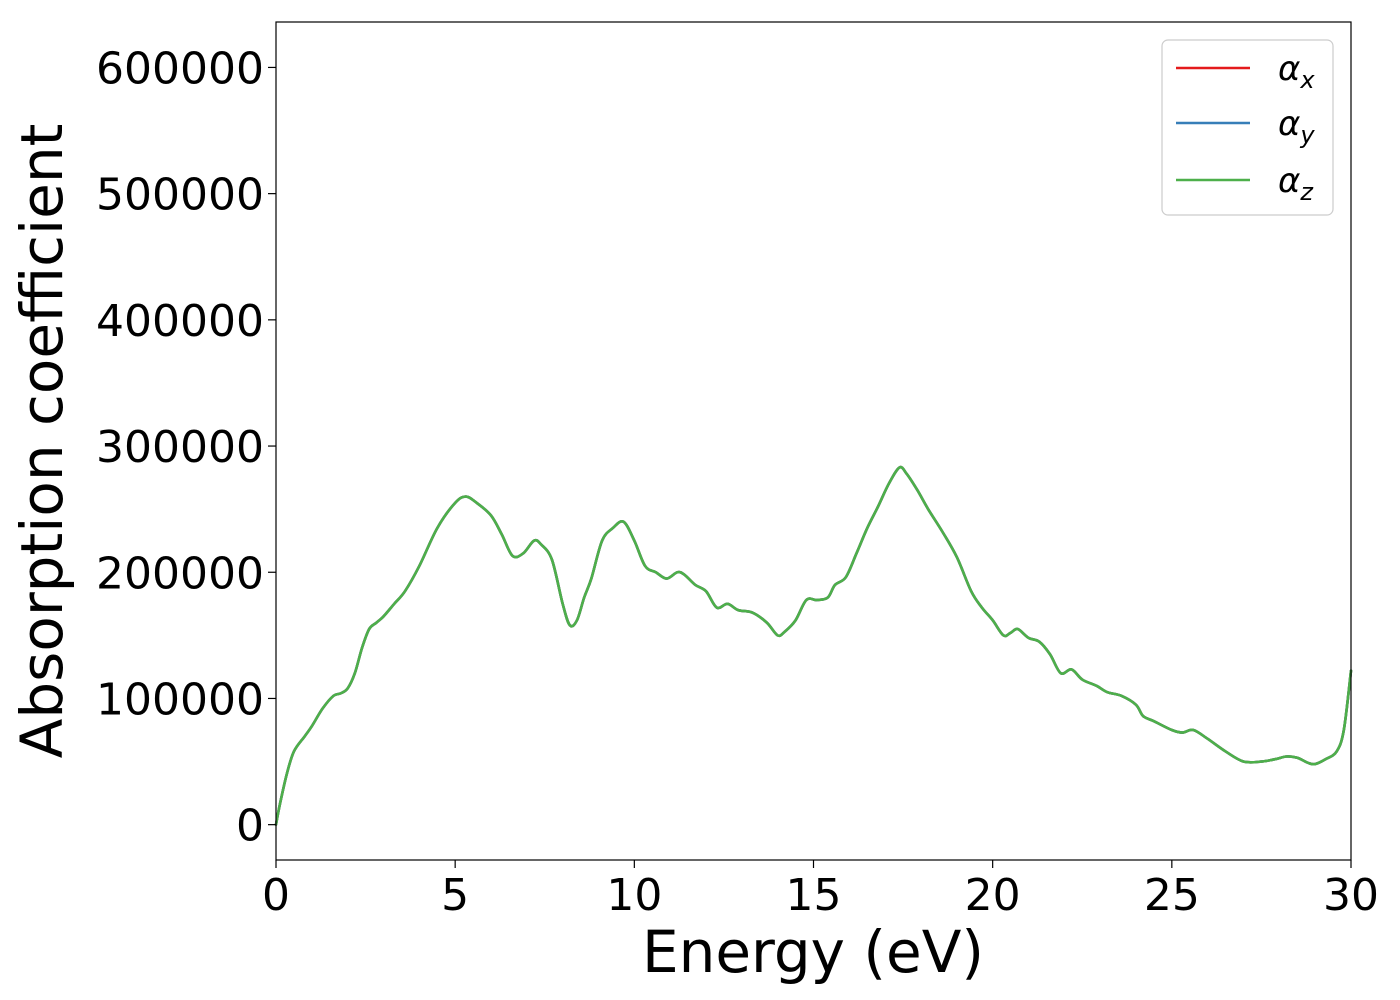  I want to click on y-tick-label: 200000, so click(180, 573).